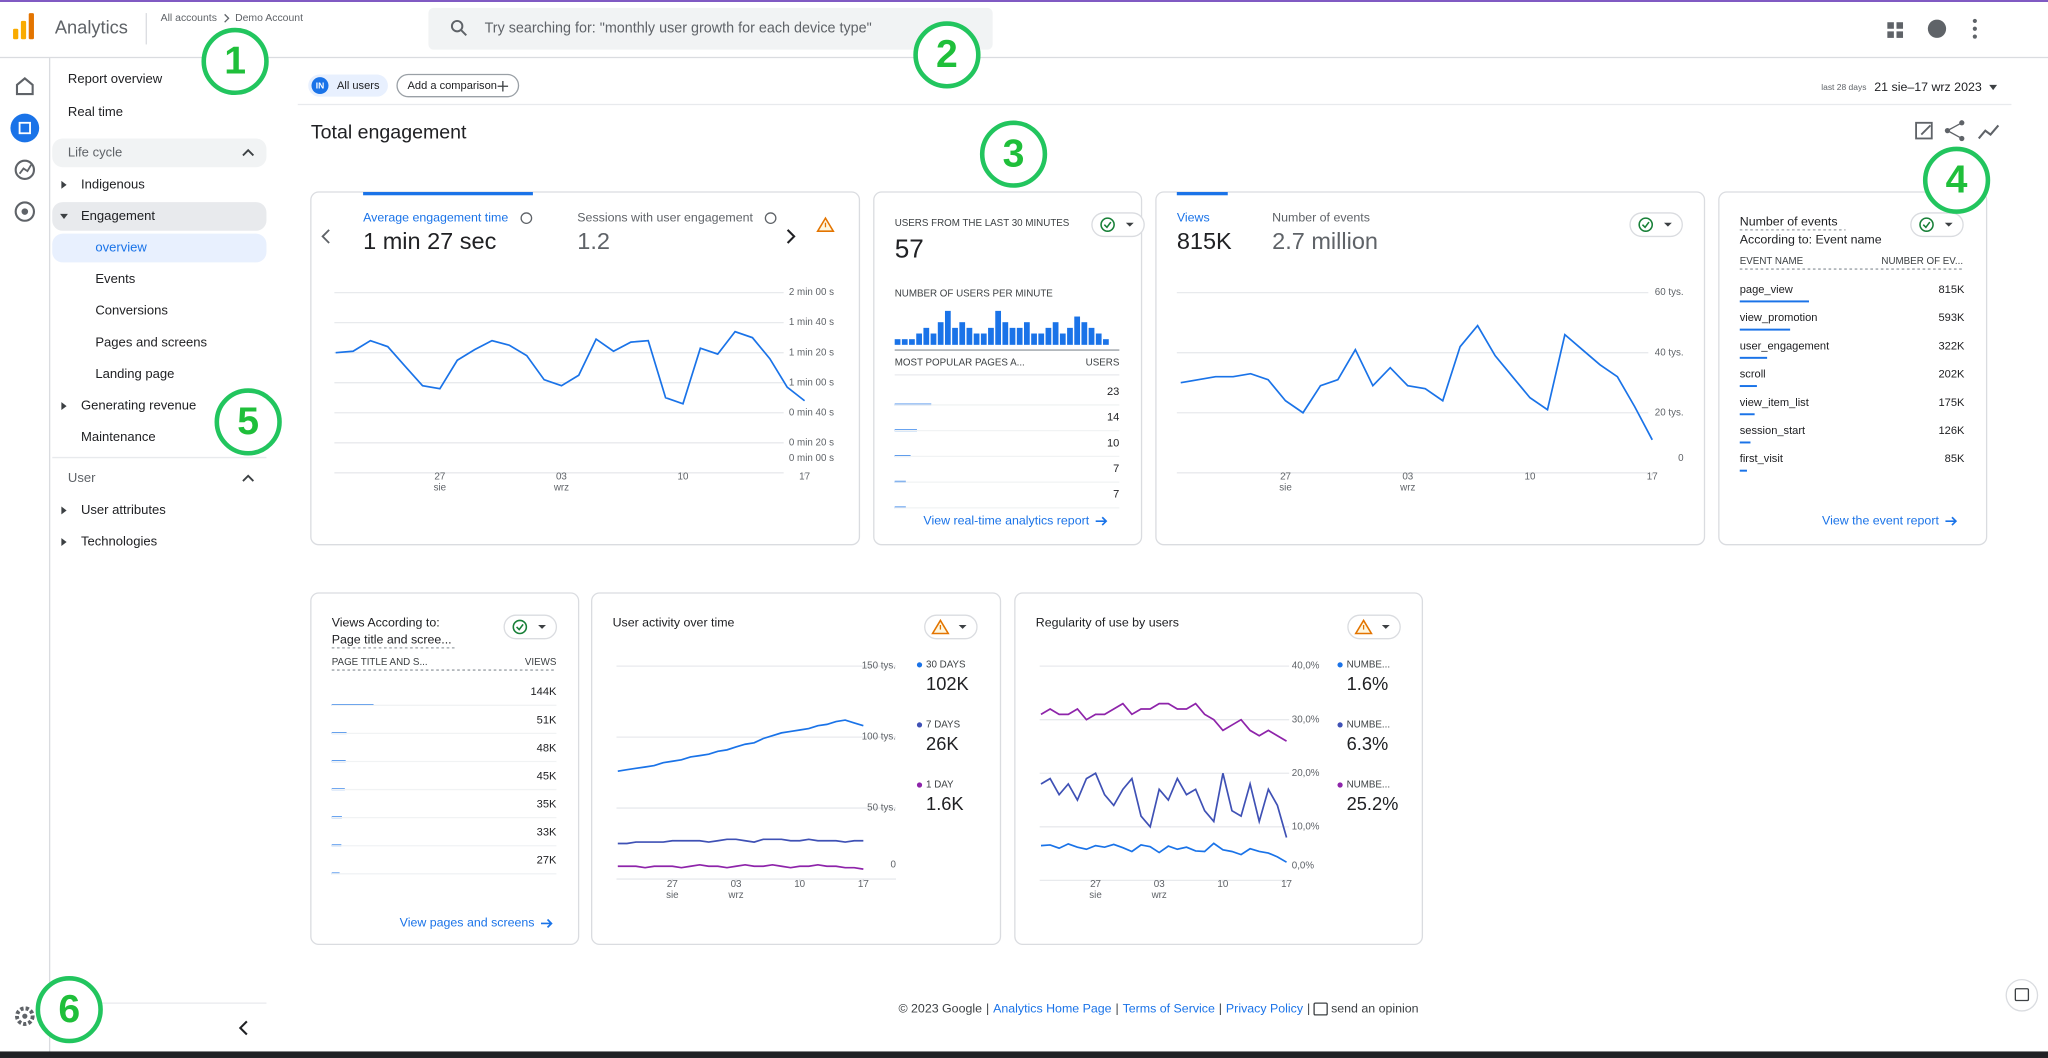  What do you see at coordinates (1052, 1009) in the screenshot?
I see `footer-link: Analytics Home Page` at bounding box center [1052, 1009].